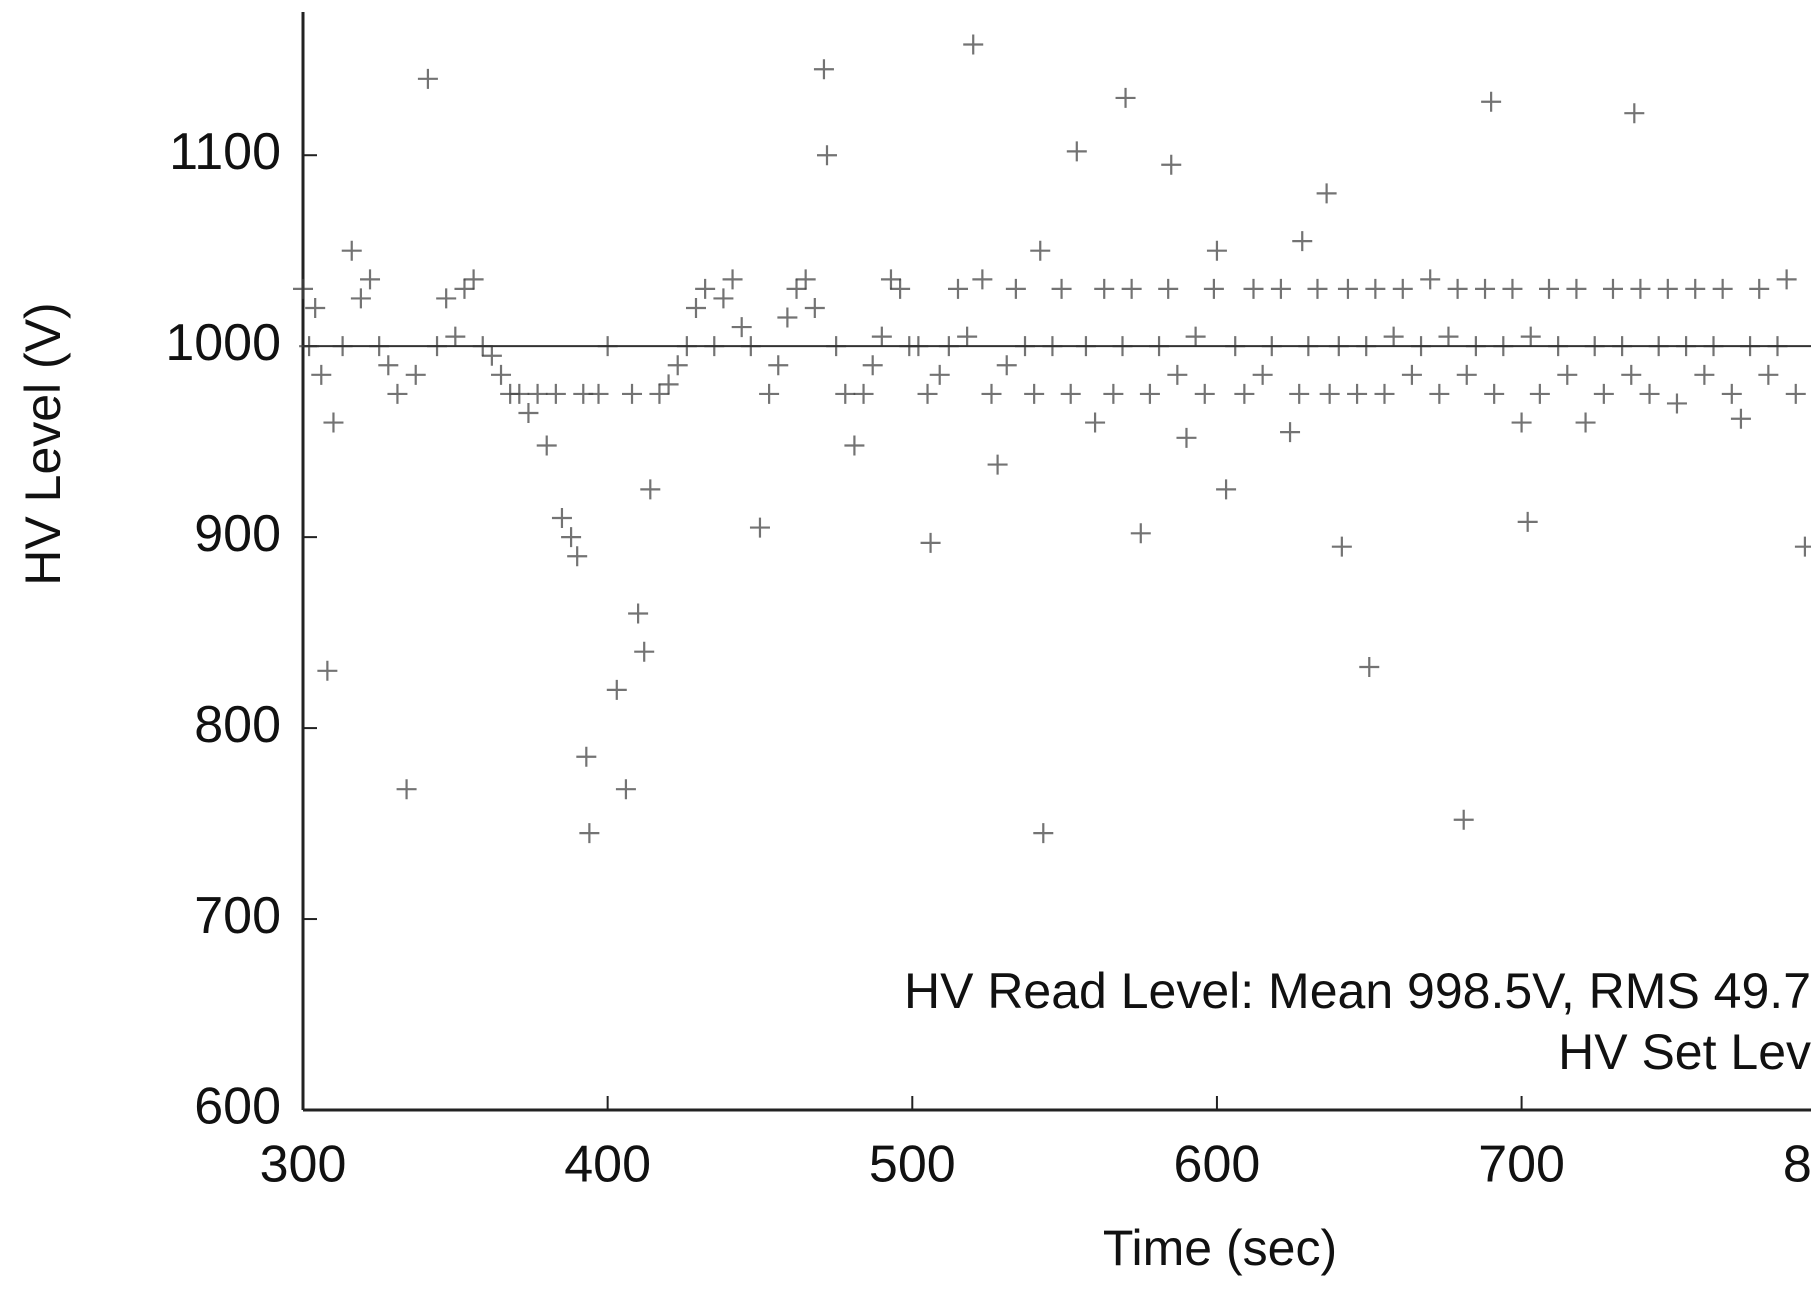 This screenshot has width=1811, height=1290. Describe the element at coordinates (1357, 991) in the screenshot. I see `legend-entry: HV Read Level: Mean 998.5V, RMS 49.7` at that location.